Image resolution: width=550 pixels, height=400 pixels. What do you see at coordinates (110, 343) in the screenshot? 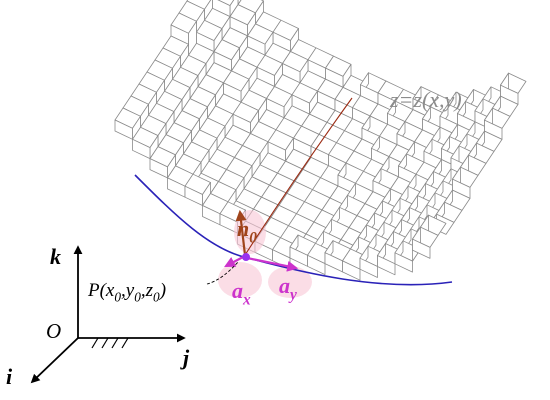
I see `hatching` at bounding box center [110, 343].